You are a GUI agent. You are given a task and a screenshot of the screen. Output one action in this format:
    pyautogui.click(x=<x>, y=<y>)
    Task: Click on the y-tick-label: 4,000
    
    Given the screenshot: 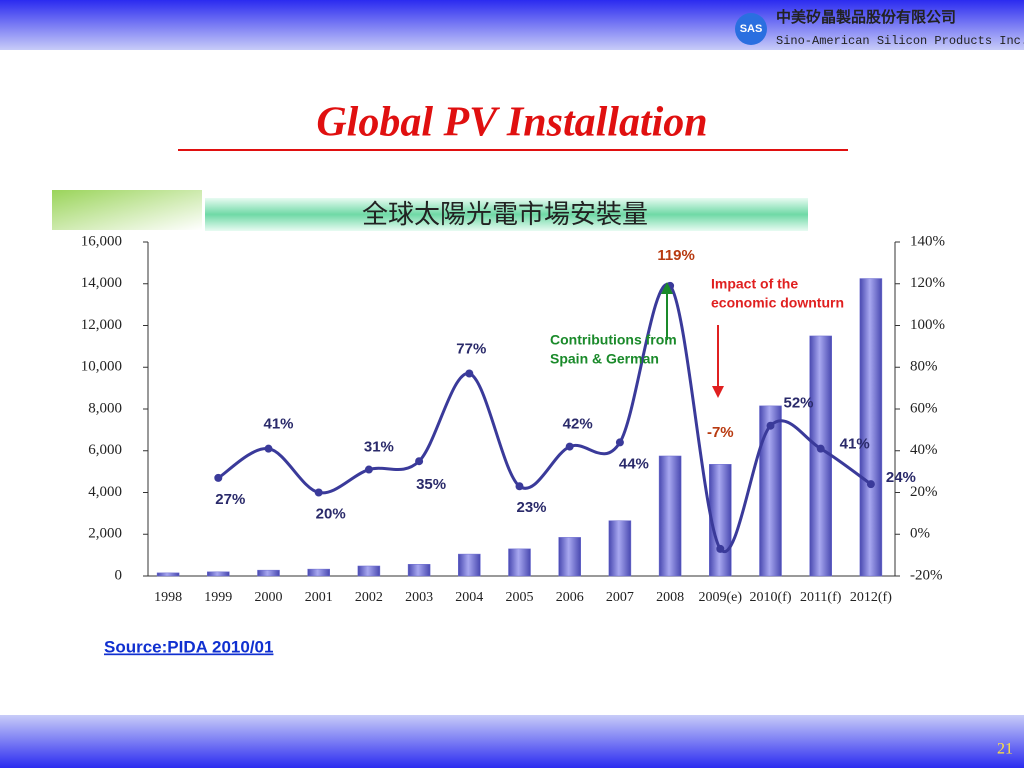 What is the action you would take?
    pyautogui.click(x=105, y=492)
    